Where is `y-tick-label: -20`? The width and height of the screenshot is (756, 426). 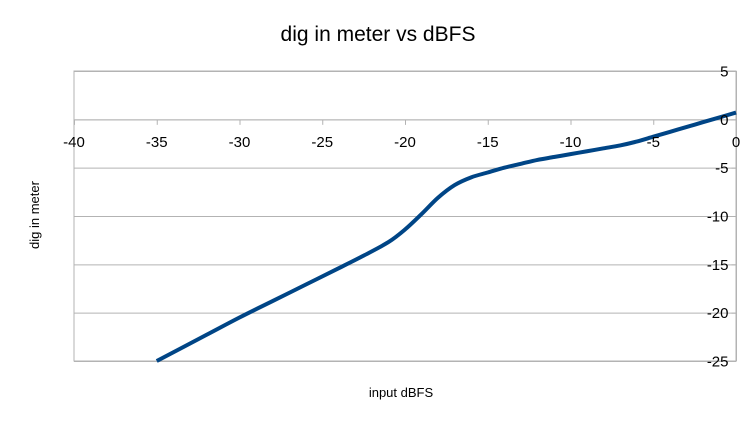
y-tick-label: -20 is located at coordinates (718, 313).